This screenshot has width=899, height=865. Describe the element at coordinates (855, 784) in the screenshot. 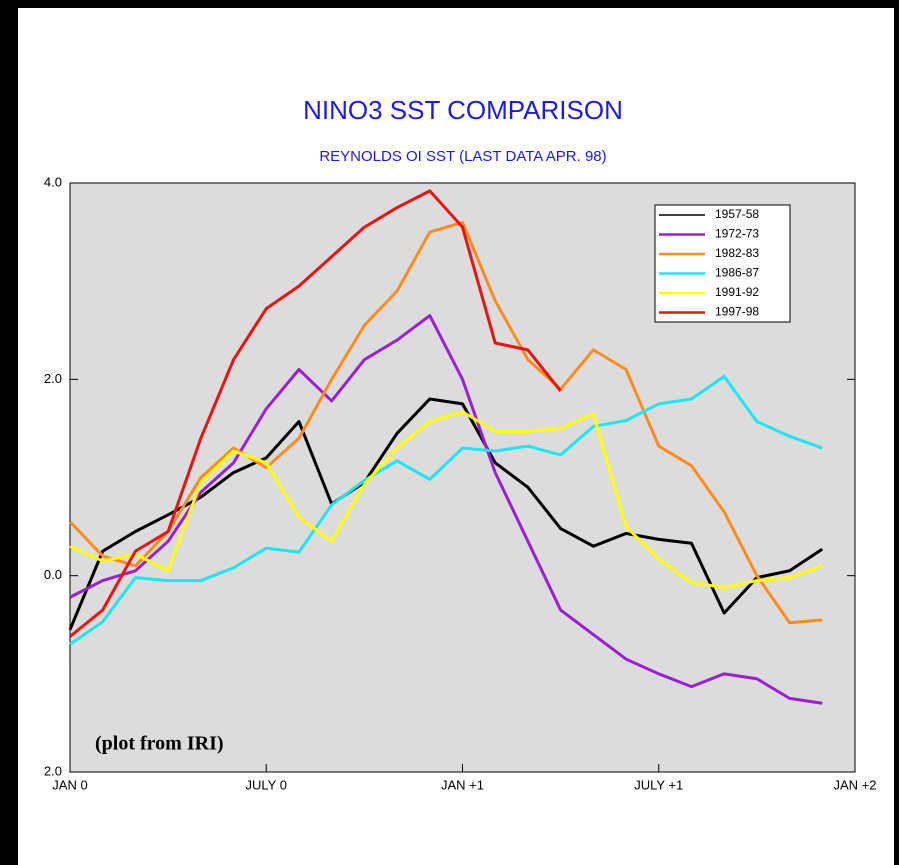

I see `x-tick-label: JAN +2` at that location.